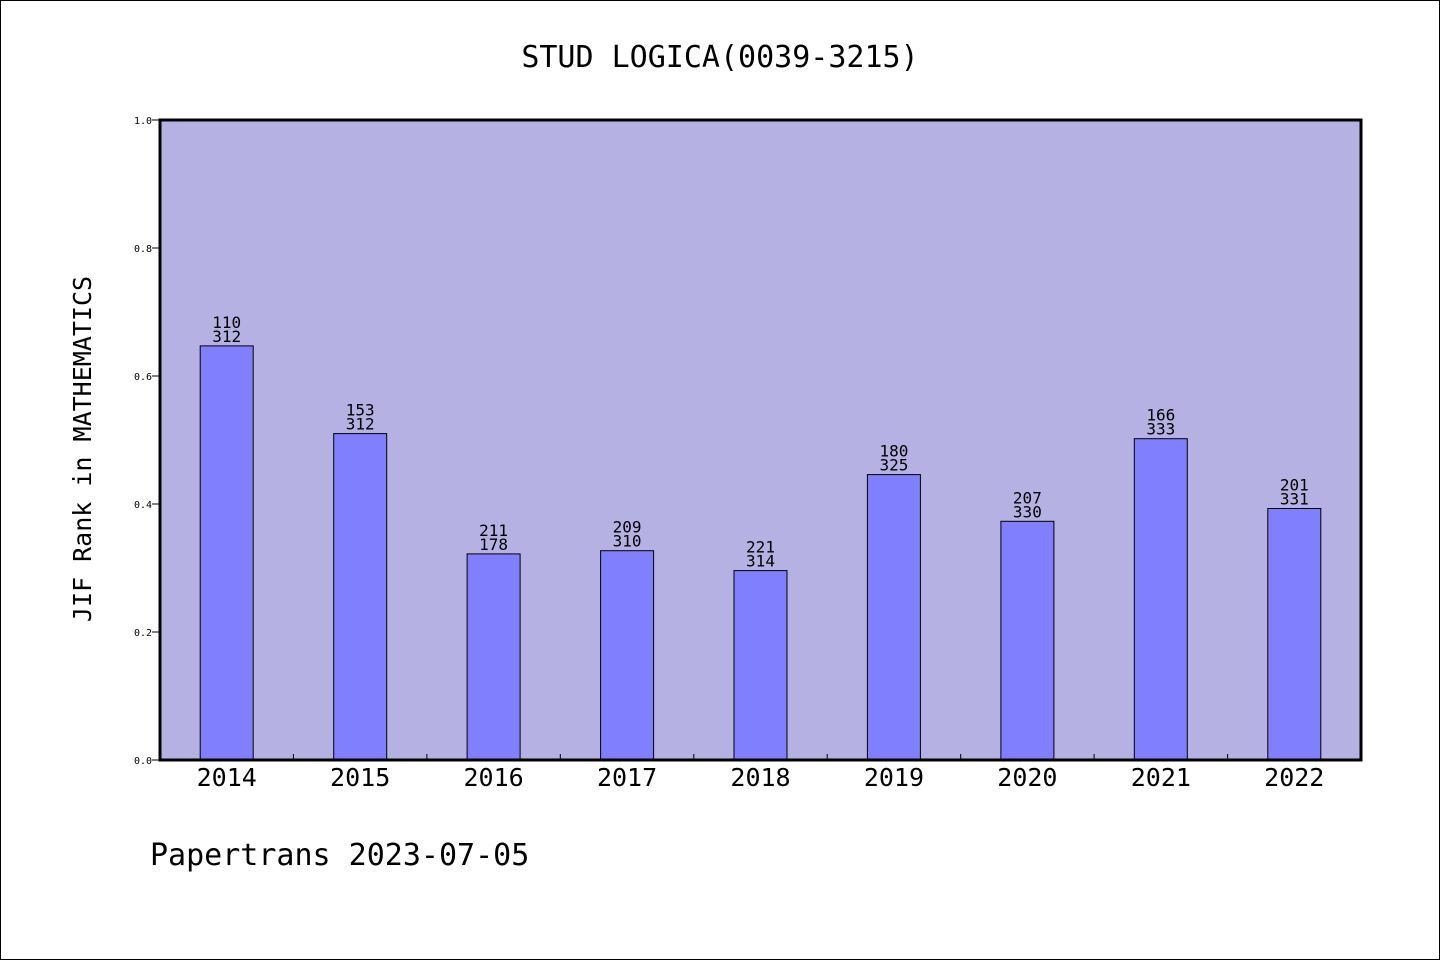  I want to click on bar-label-total-2021: 333, so click(1160, 429).